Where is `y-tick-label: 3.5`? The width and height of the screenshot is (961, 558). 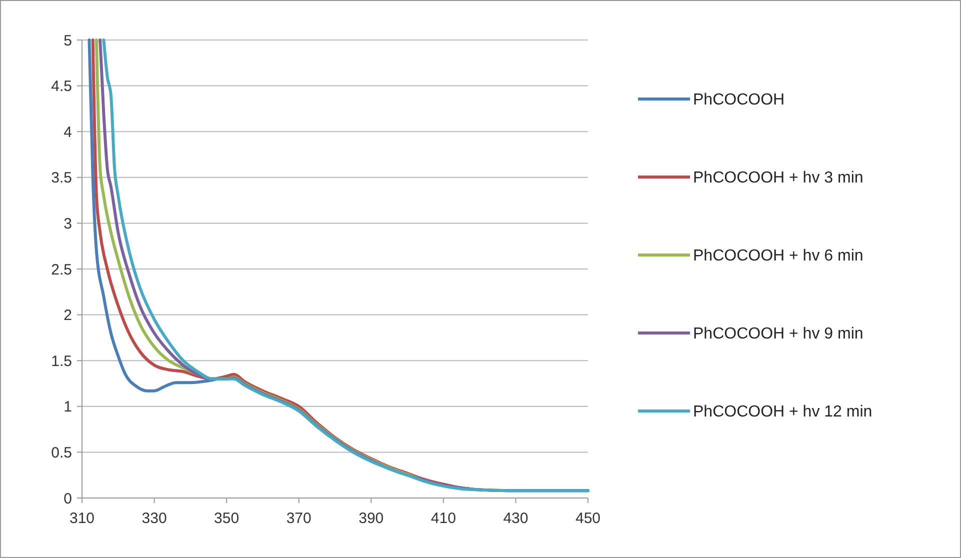 y-tick-label: 3.5 is located at coordinates (61, 178).